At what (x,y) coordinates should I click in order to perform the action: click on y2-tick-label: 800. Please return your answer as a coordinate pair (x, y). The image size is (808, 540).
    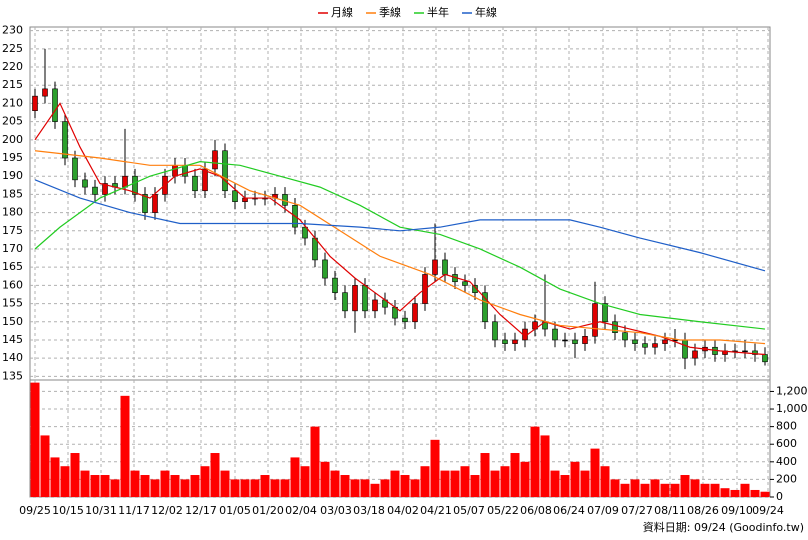
    Looking at the image, I should click on (786, 426).